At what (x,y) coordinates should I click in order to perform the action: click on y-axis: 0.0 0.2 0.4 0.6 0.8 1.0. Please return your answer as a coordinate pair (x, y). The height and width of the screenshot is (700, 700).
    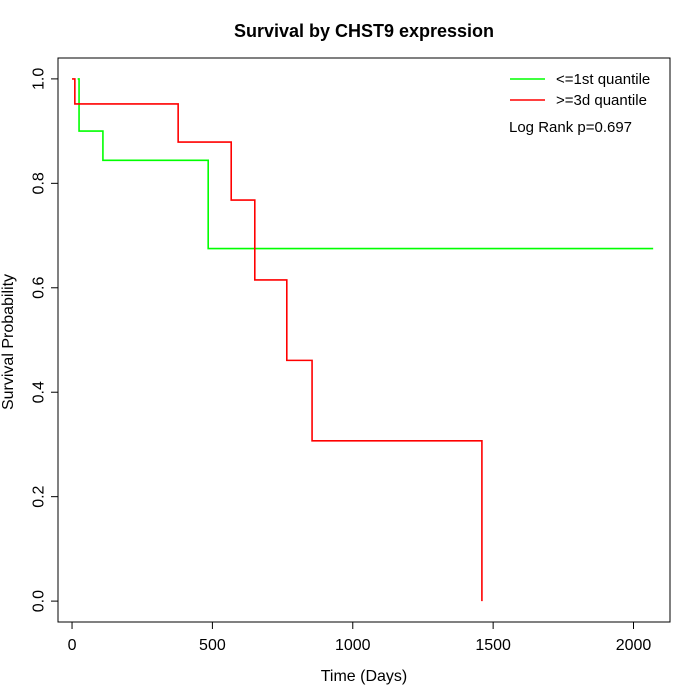
    Looking at the image, I should click on (45, 340).